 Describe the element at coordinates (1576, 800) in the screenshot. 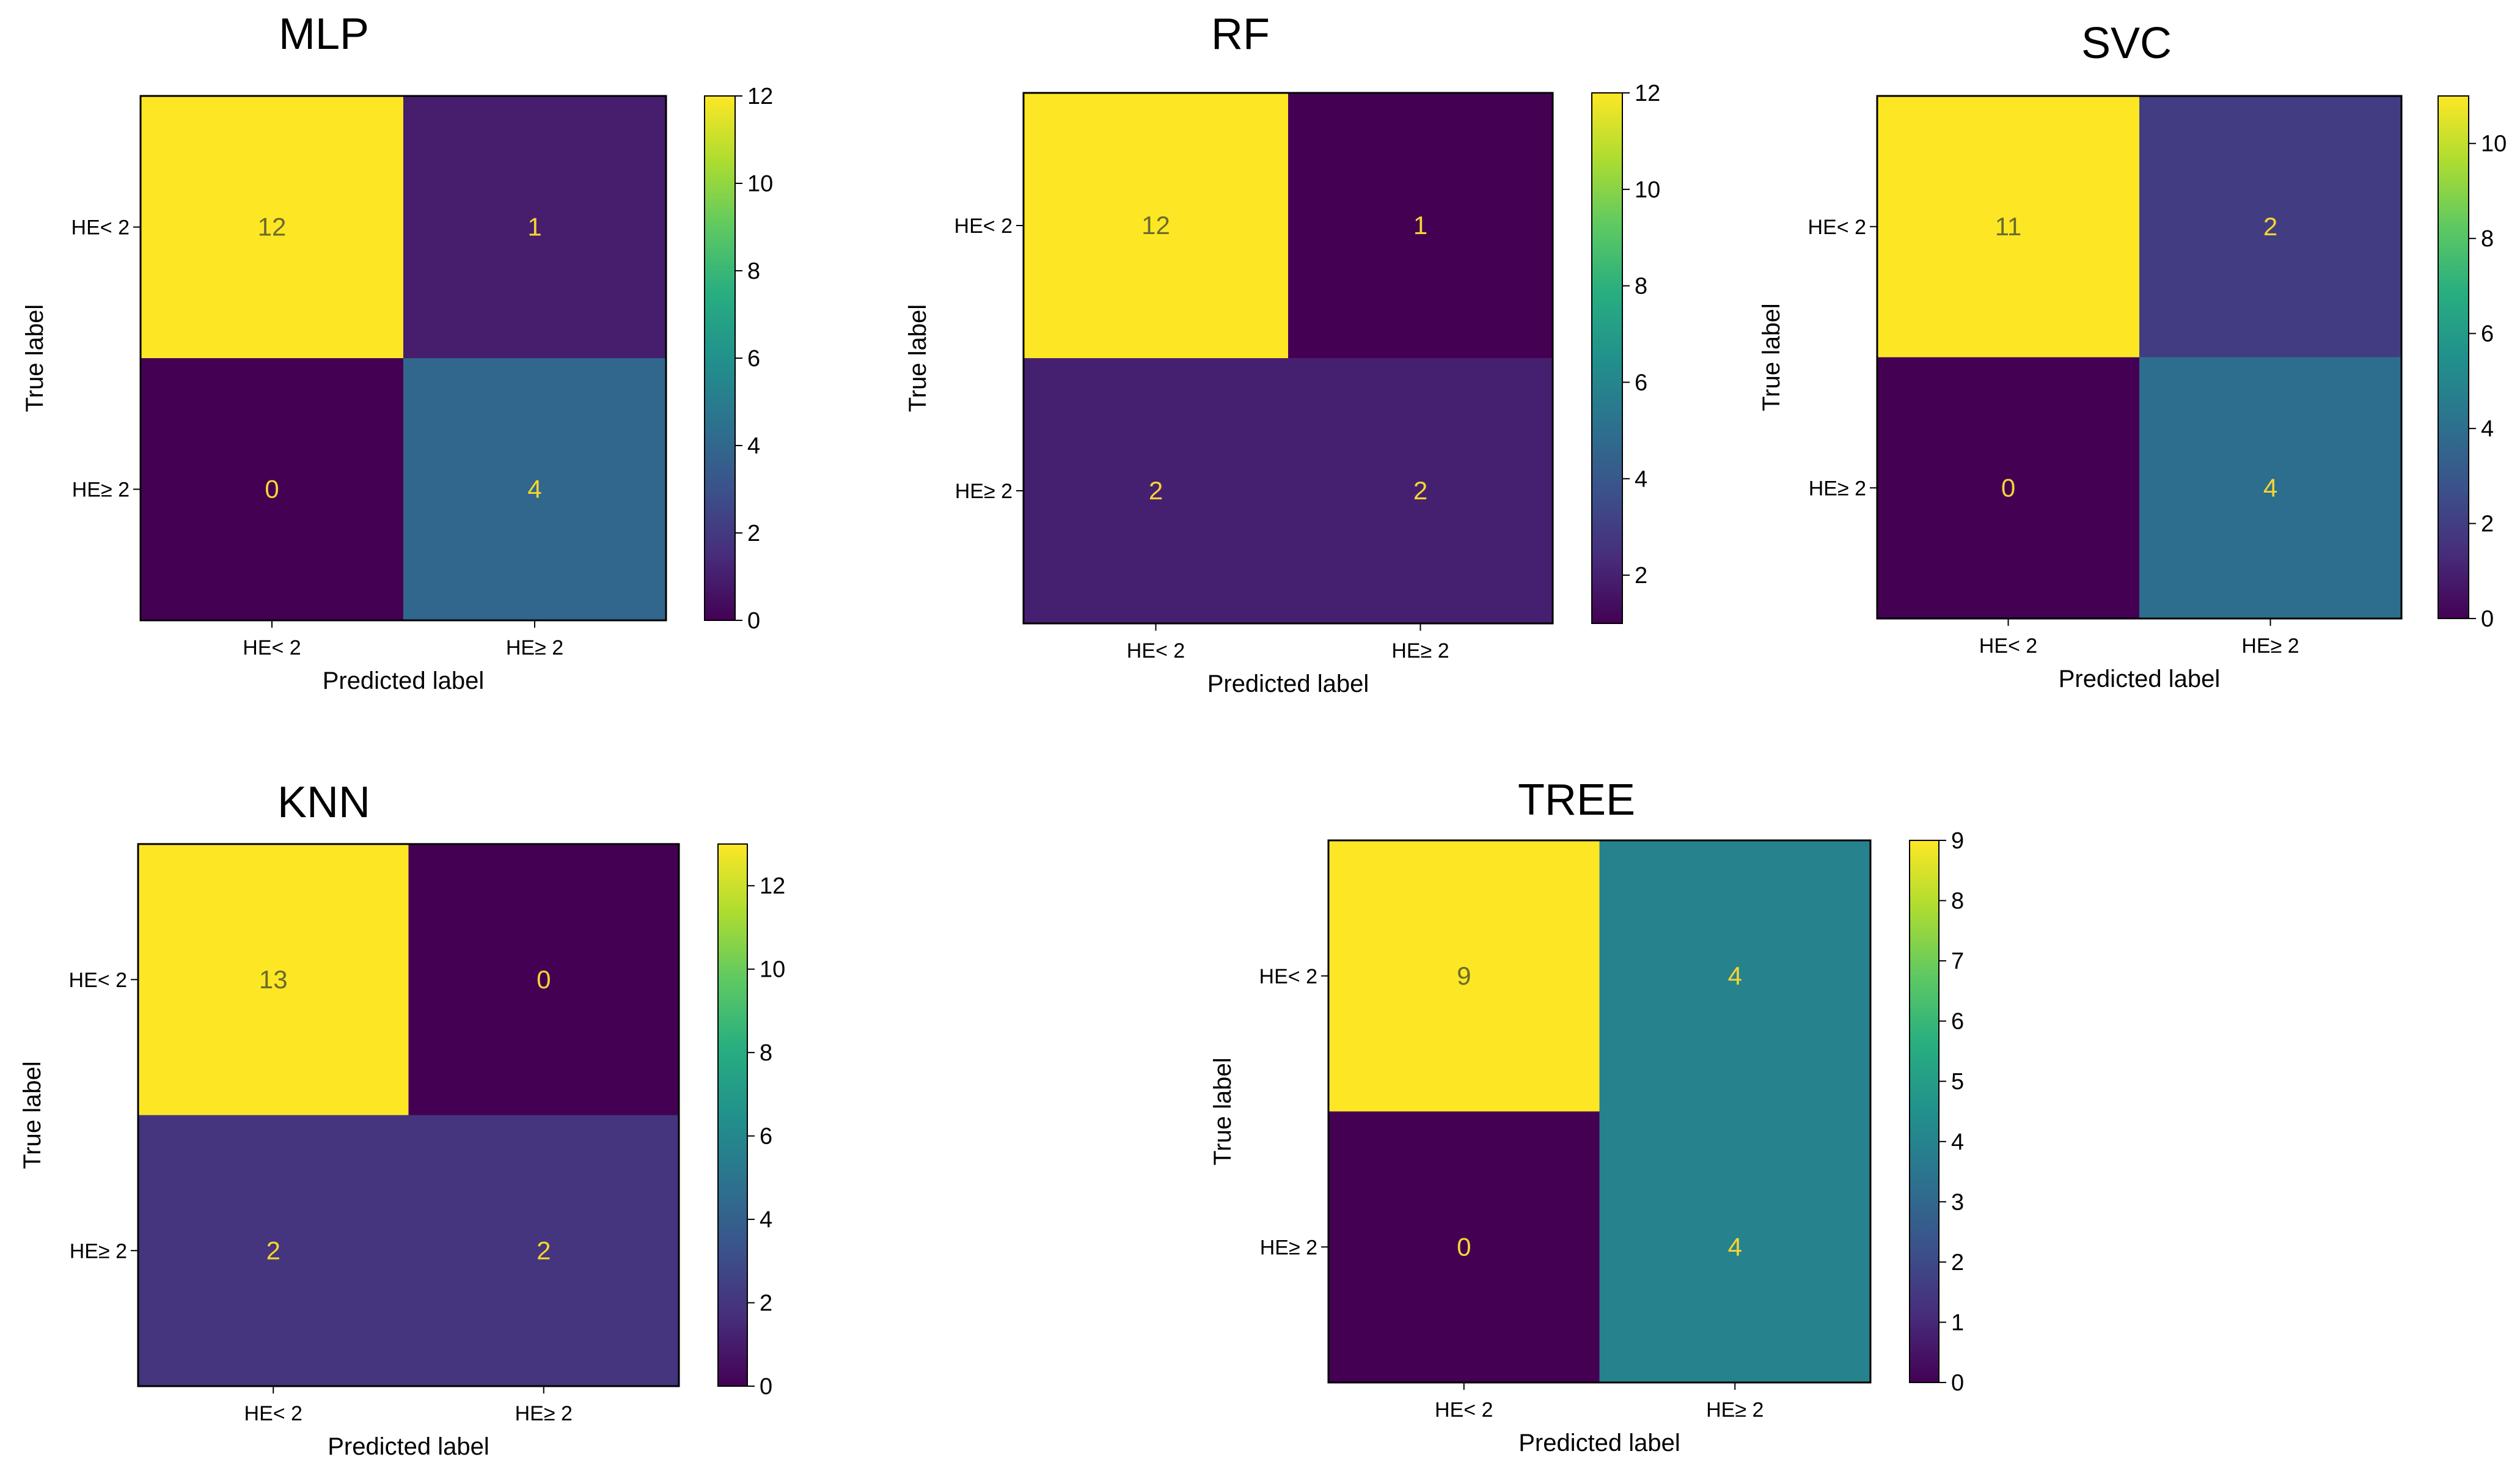

I see `panel-title: TREE` at that location.